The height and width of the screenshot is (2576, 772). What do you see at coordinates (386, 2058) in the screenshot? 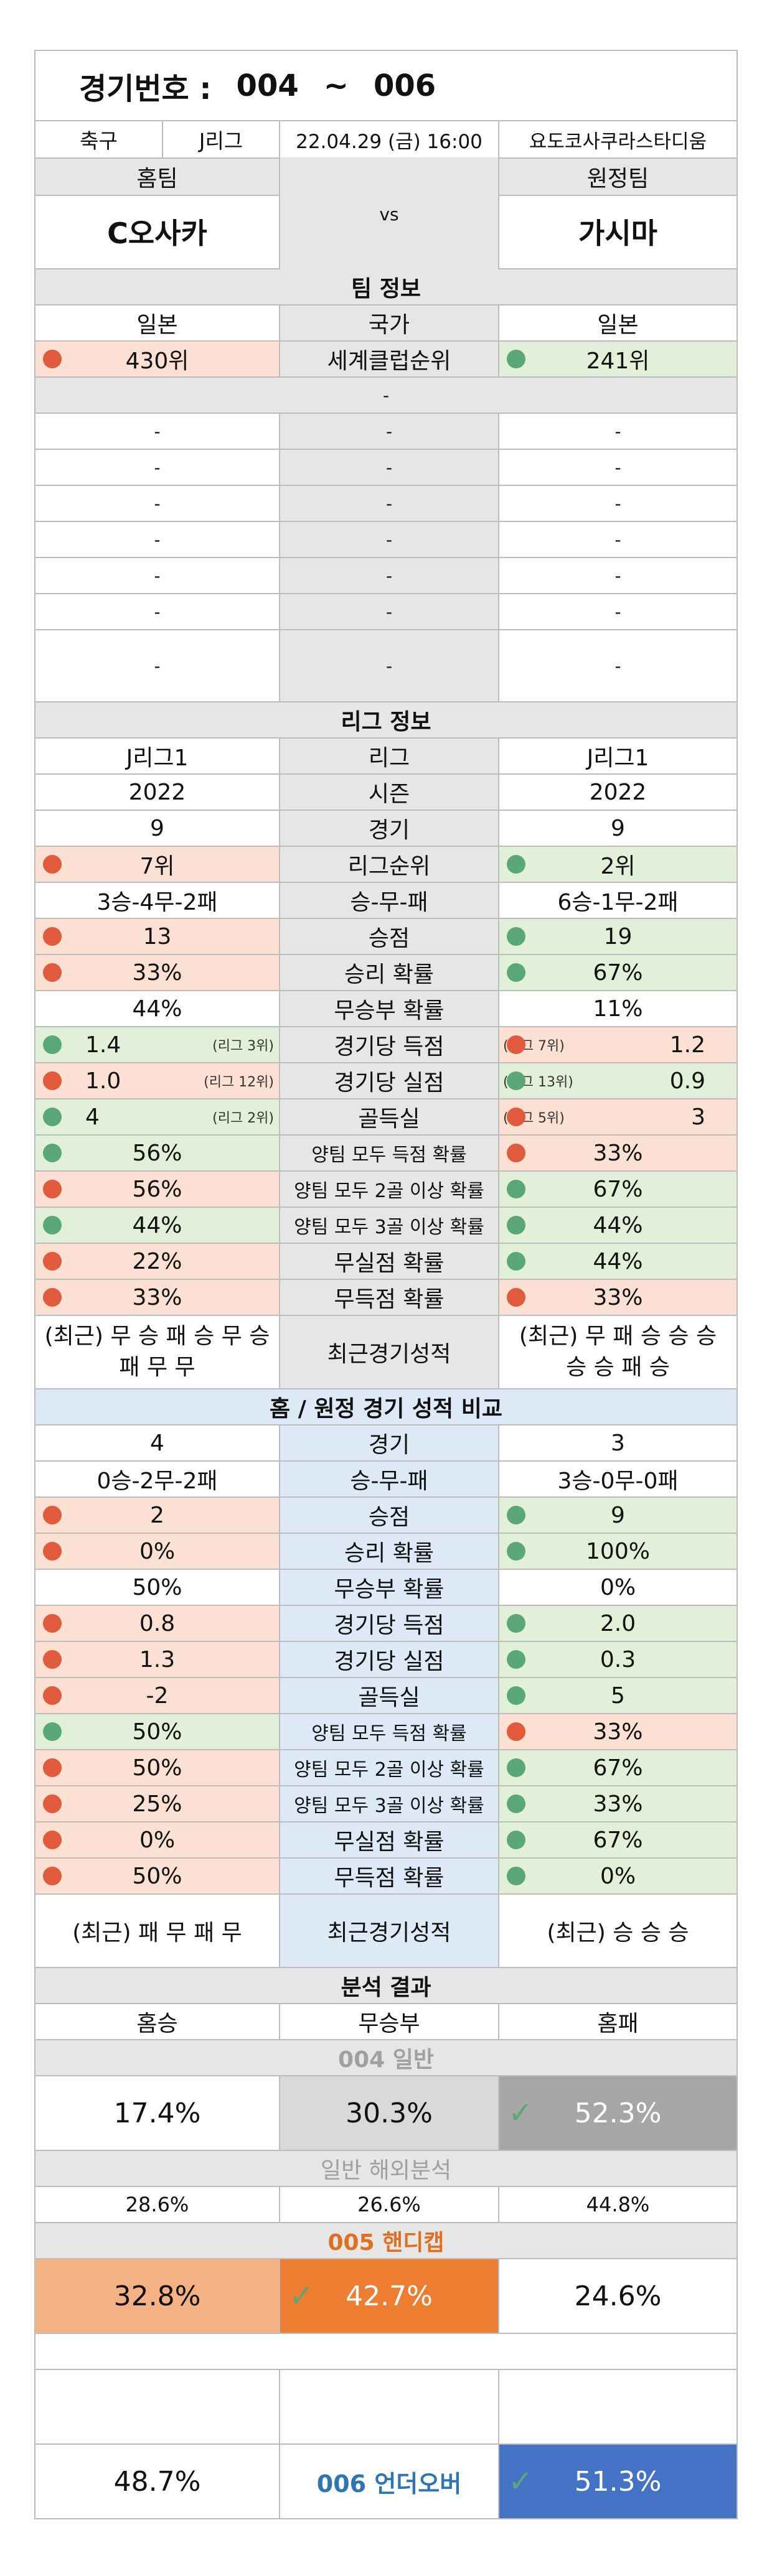
I see `g004-title-row: 004 일반` at bounding box center [386, 2058].